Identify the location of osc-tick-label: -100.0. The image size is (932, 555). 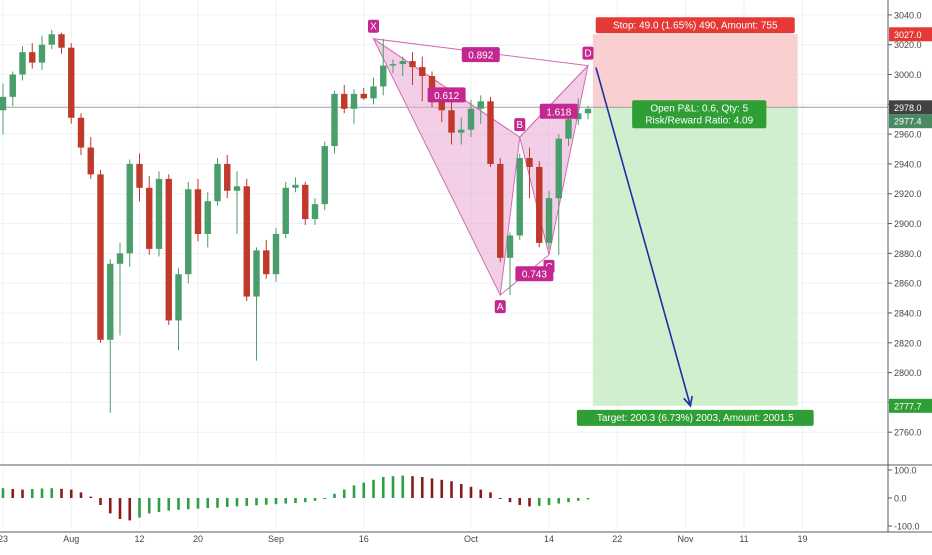
(907, 527).